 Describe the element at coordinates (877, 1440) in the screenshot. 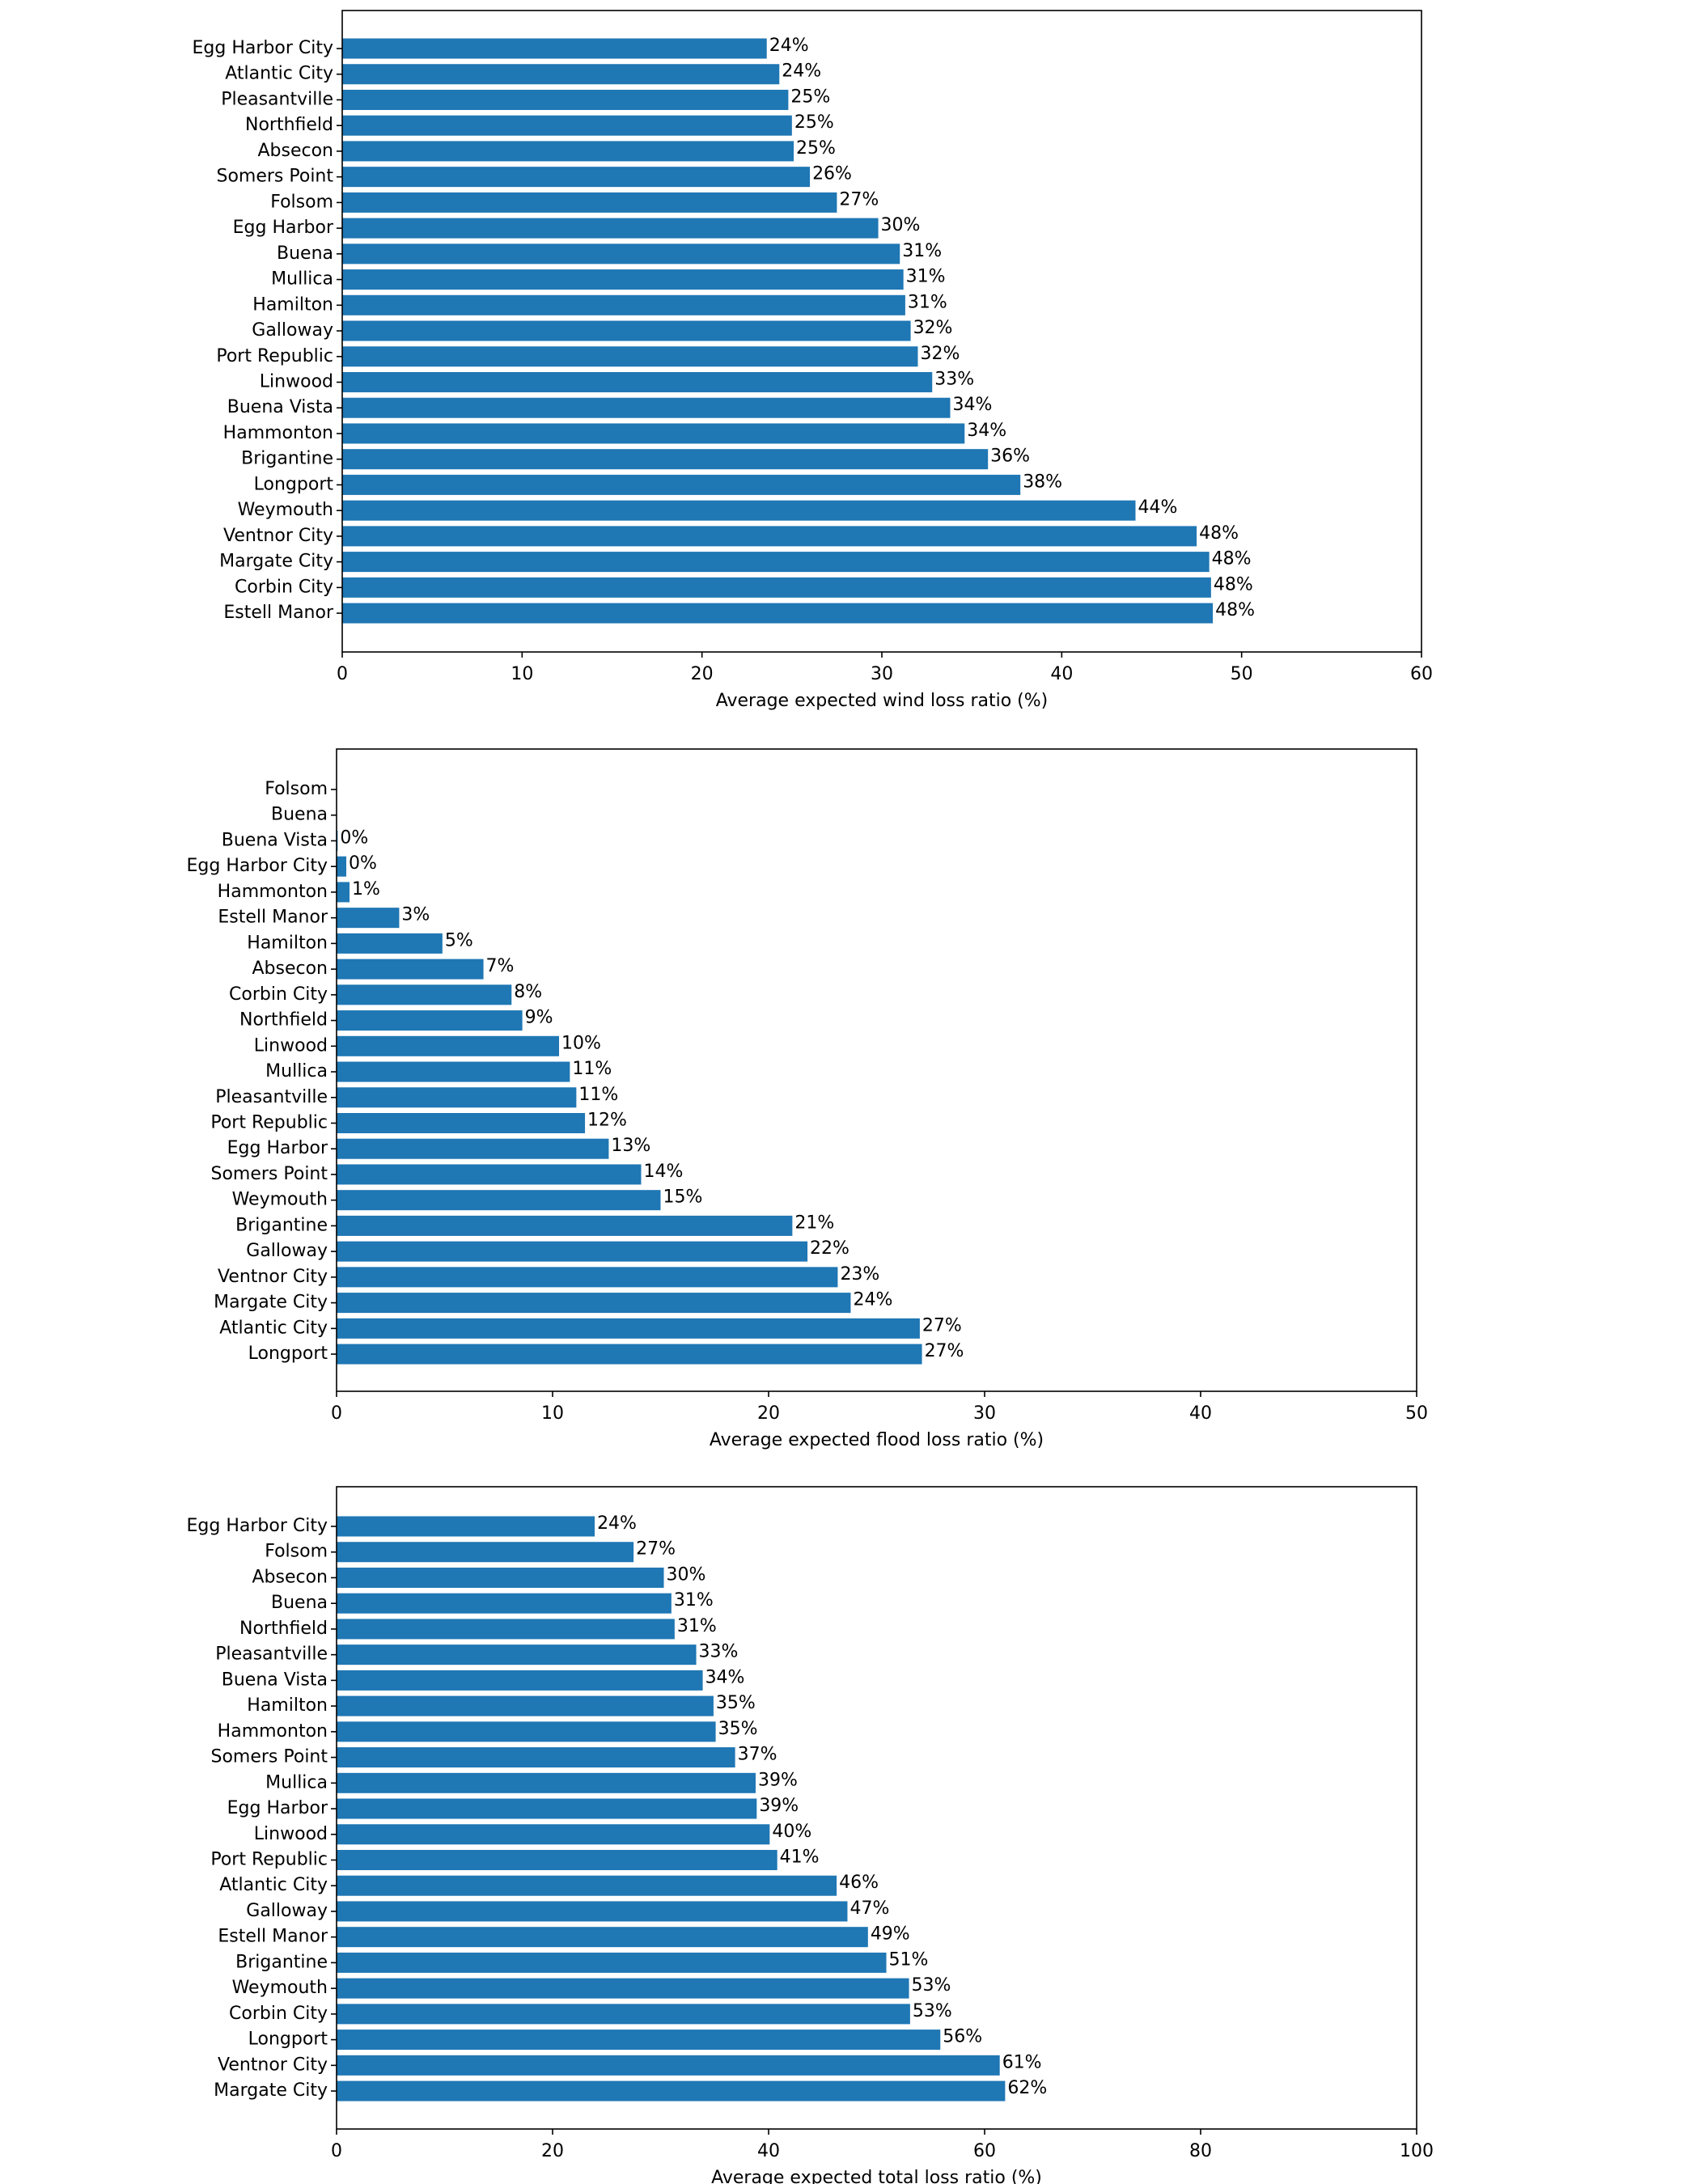

I see `x-axis-title: Average expected flood loss ratio (%)` at that location.